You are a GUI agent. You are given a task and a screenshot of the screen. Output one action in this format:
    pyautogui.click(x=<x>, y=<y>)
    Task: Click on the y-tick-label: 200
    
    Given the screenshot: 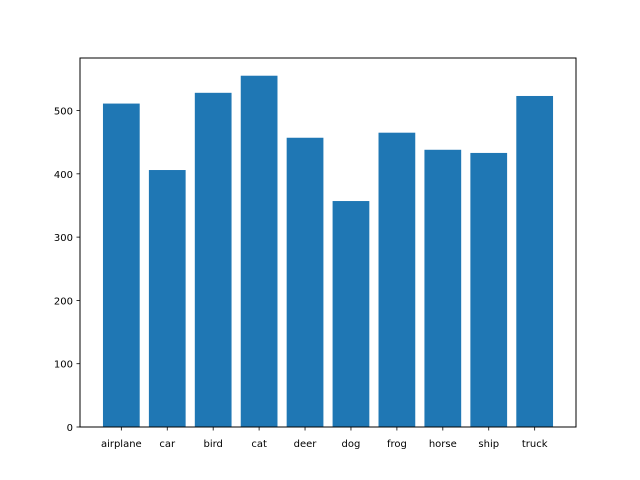 What is the action you would take?
    pyautogui.click(x=63, y=301)
    